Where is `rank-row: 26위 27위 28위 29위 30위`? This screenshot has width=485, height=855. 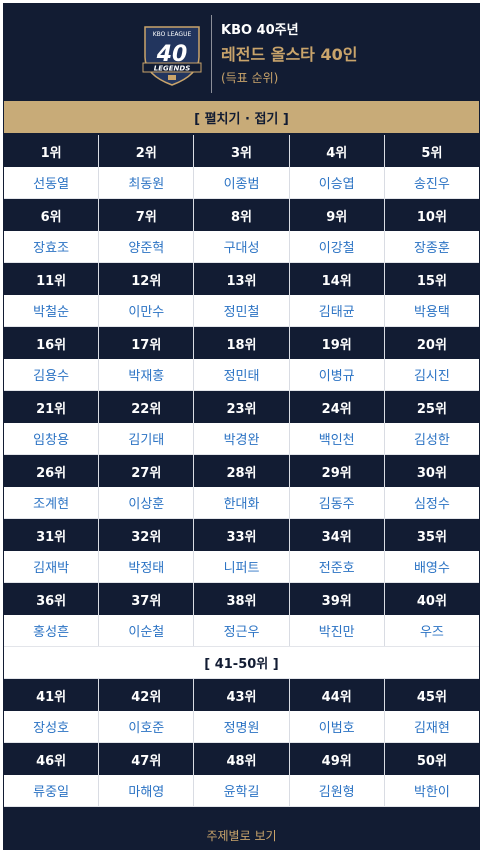
rank-row: 26위 27위 28위 29위 30위 is located at coordinates (242, 471).